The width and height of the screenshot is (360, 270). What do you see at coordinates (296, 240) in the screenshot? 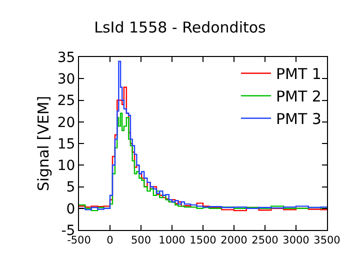
I see `x-tick-label: 3000` at bounding box center [296, 240].